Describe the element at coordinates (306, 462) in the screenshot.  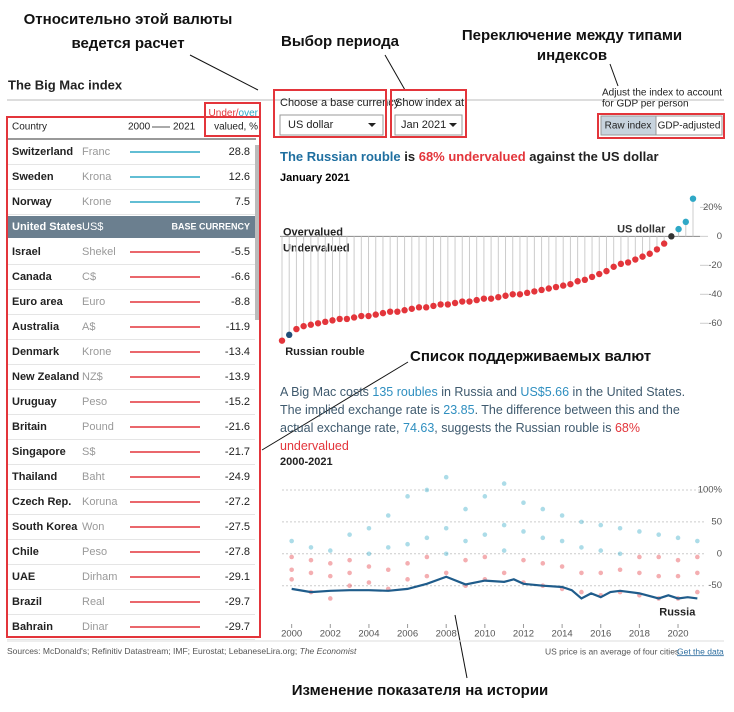
I see `history-title: 2000-2021` at that location.